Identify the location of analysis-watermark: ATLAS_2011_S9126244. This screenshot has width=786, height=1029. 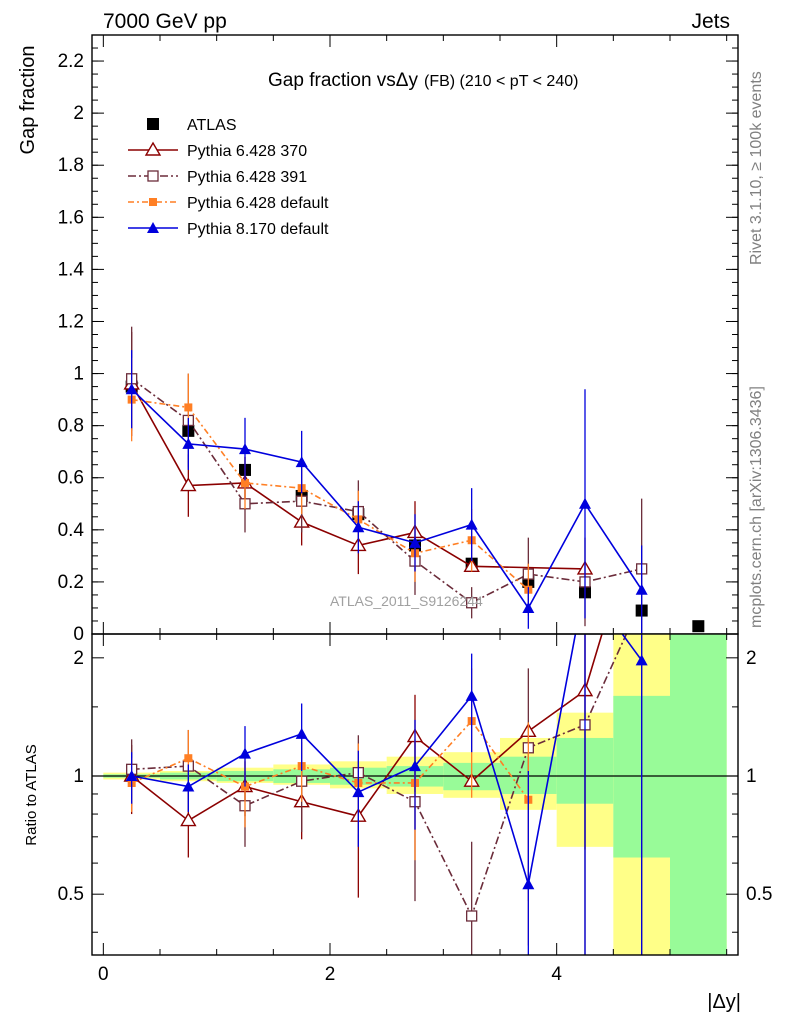
(406, 601).